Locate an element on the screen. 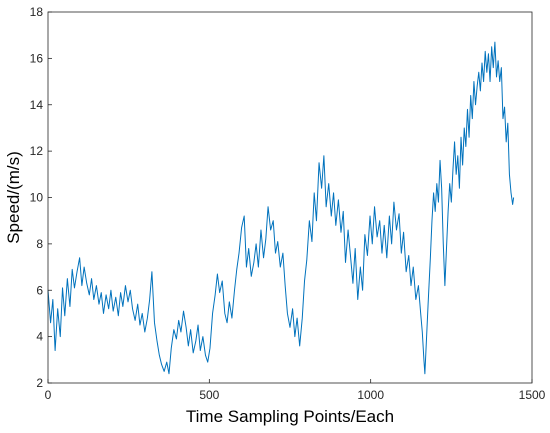 This screenshot has width=550, height=433. x-tick-label: 500 is located at coordinates (209, 395).